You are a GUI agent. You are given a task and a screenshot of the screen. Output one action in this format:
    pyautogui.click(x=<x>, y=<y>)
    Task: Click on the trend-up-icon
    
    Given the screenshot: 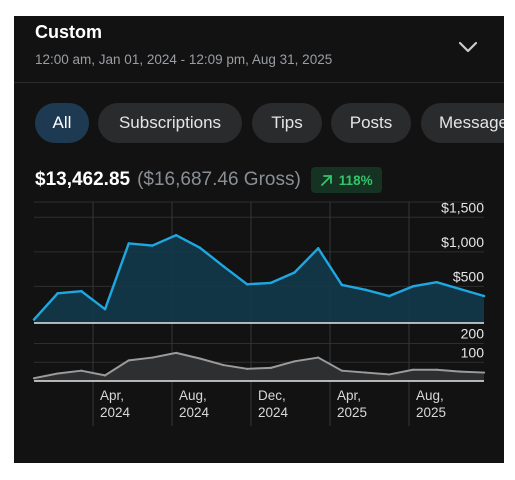 What is the action you would take?
    pyautogui.click(x=326, y=180)
    